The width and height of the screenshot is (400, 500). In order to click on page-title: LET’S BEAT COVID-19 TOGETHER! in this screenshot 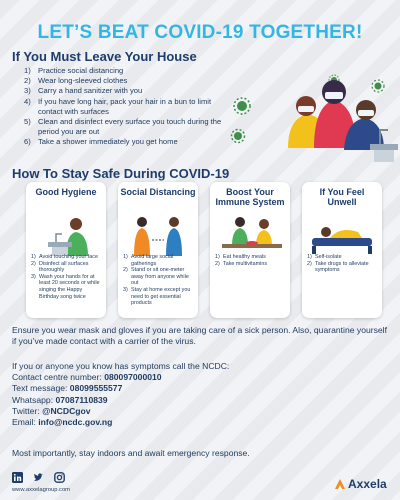, I will do `click(200, 32)`.